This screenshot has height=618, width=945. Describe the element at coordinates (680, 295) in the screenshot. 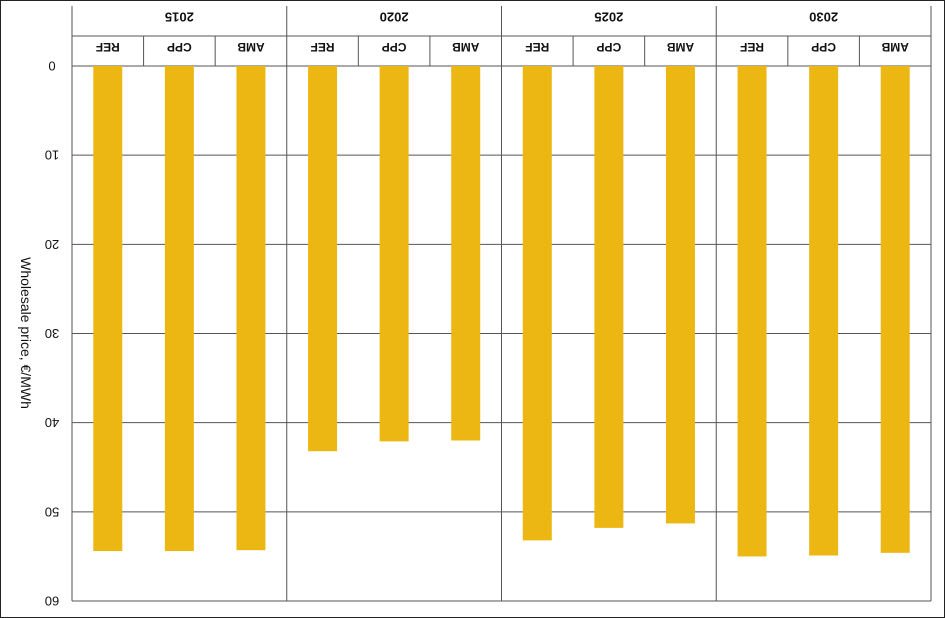

I see `bar-2025-AMB` at that location.